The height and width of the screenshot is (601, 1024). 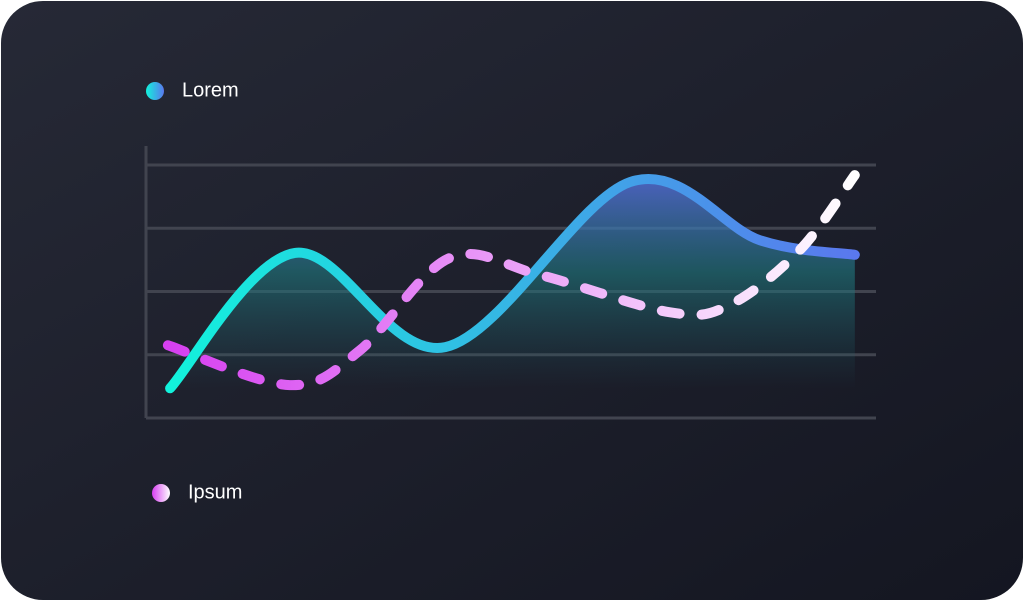 I want to click on legend-label: Ipsum, so click(x=215, y=492).